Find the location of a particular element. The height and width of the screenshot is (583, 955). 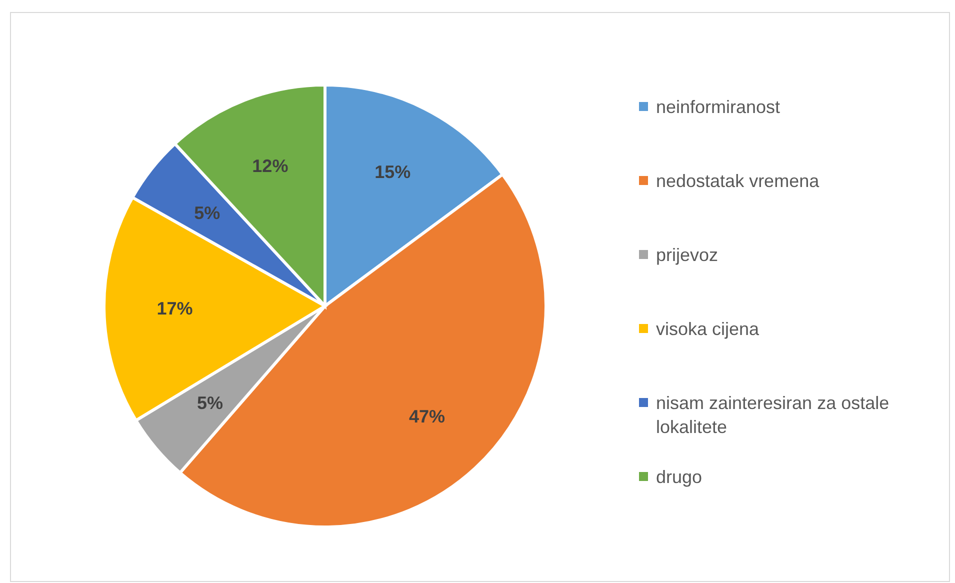

legend-label: nedostatak vremena is located at coordinates (738, 181).